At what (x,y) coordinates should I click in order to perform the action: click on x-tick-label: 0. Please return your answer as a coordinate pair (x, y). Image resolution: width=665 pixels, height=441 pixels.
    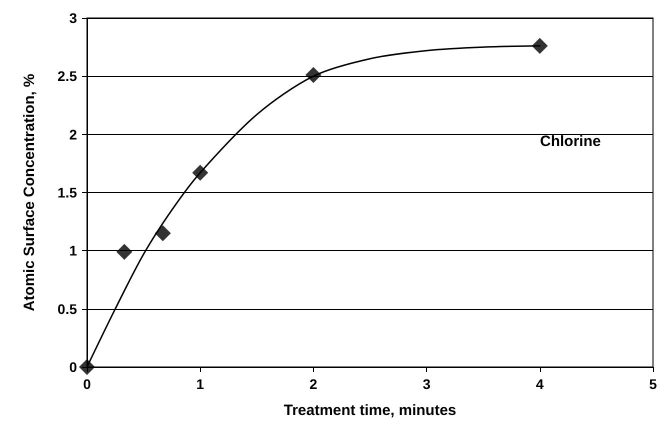
    Looking at the image, I should click on (87, 384).